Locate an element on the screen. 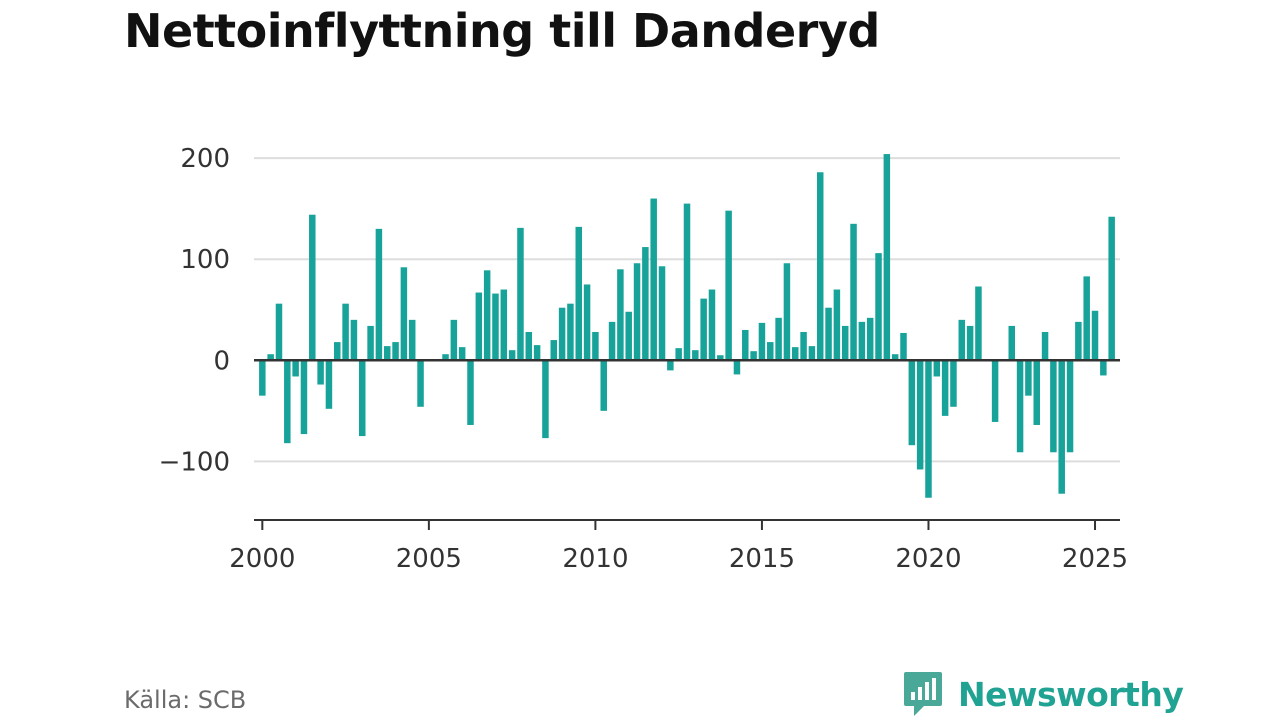 The image size is (1280, 720). y-tick-label: 200 is located at coordinates (205, 159).